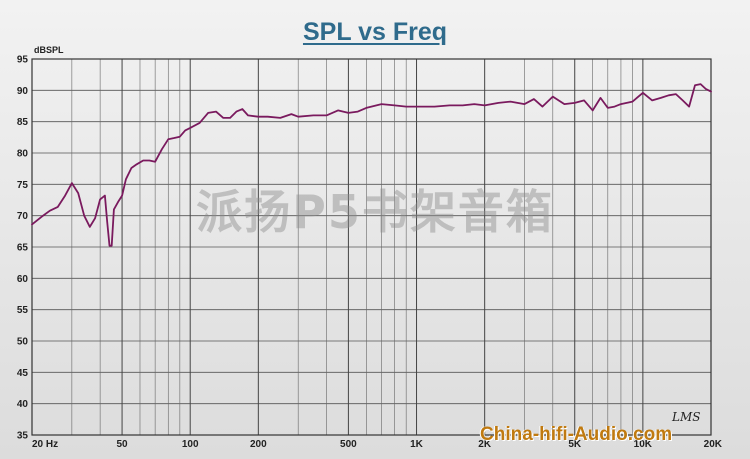 This screenshot has width=750, height=459. I want to click on y-tick-label: 65, so click(23, 248).